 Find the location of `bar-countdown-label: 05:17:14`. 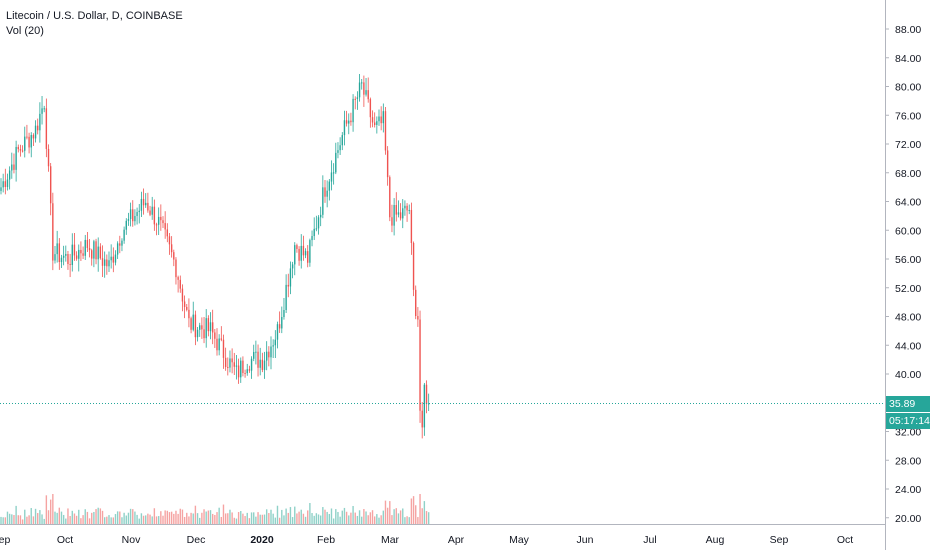

bar-countdown-label: 05:17:14 is located at coordinates (908, 420).